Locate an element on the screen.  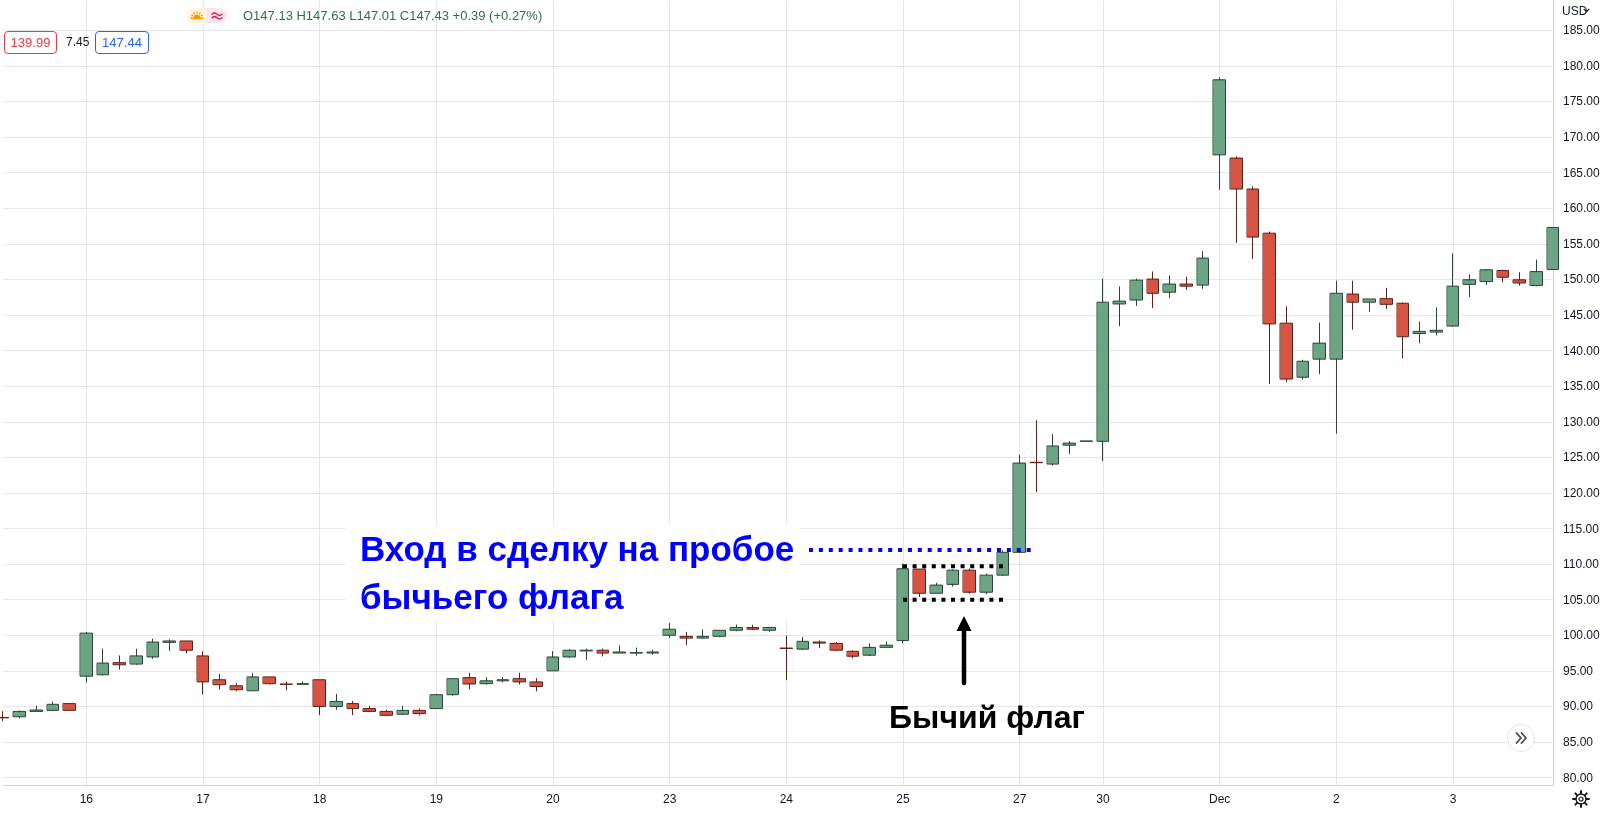
y-axis-title: USD is located at coordinates (1575, 11).